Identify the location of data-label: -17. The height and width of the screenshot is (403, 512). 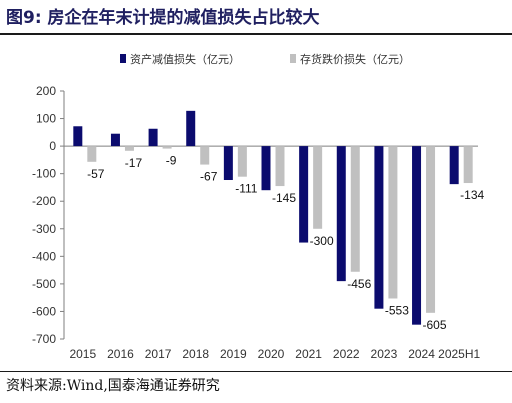
(134, 163).